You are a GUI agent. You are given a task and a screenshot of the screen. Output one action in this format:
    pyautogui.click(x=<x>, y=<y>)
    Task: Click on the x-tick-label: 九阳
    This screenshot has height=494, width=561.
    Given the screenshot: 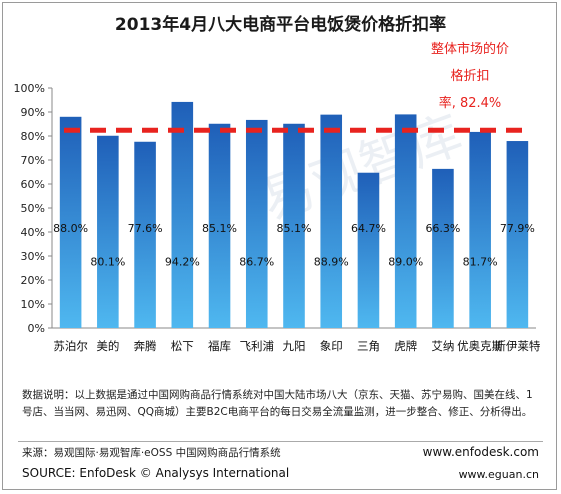 What is the action you would take?
    pyautogui.click(x=294, y=346)
    